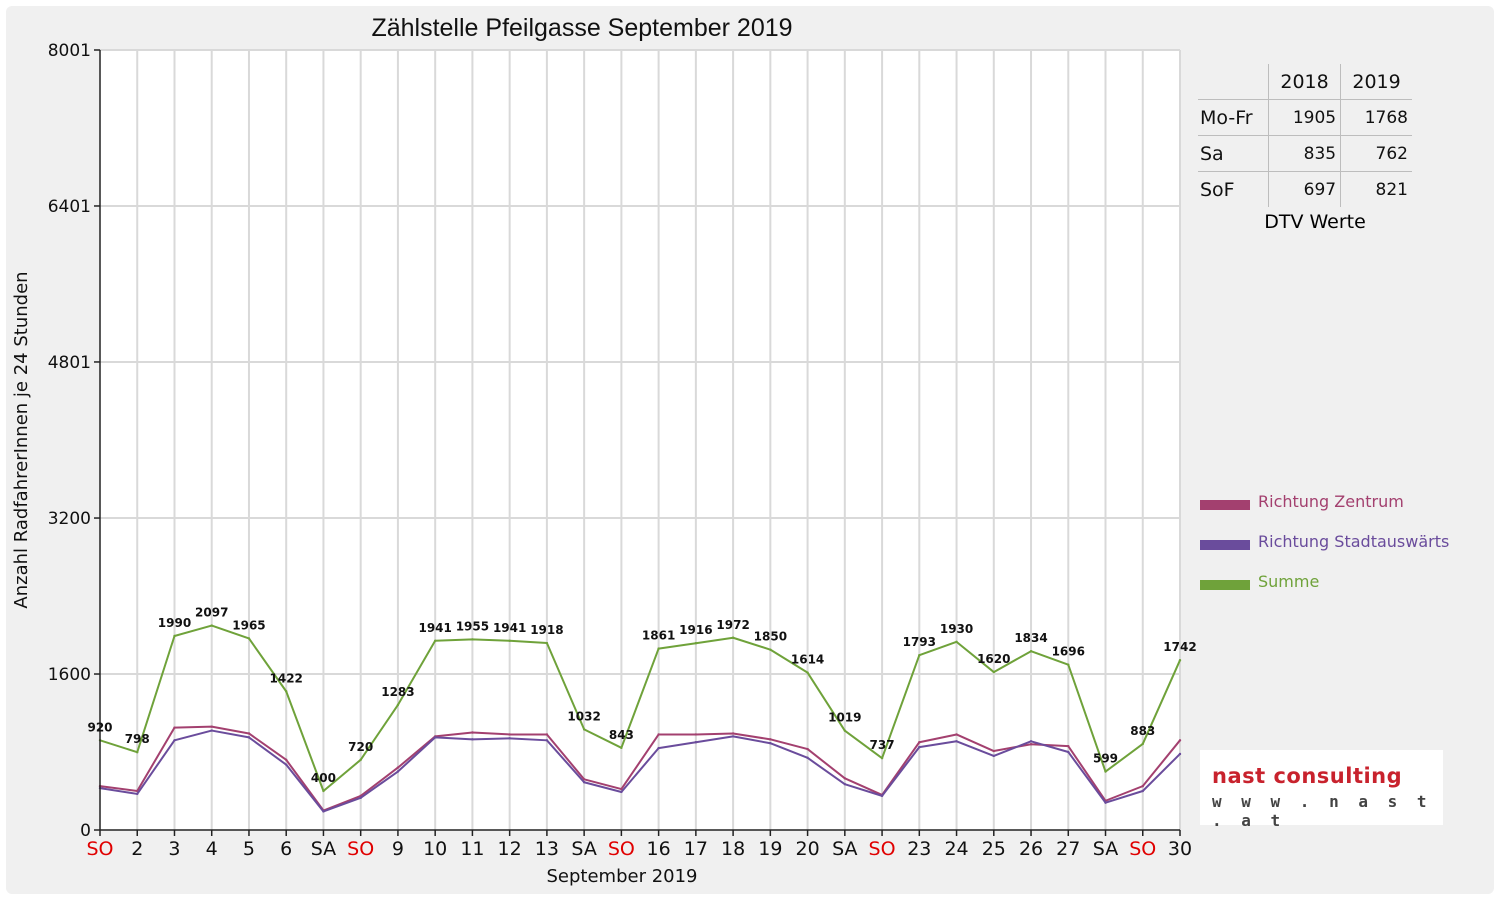 This screenshot has height=900, width=1500. What do you see at coordinates (659, 849) in the screenshot?
I see `x-tick-label: 16` at bounding box center [659, 849].